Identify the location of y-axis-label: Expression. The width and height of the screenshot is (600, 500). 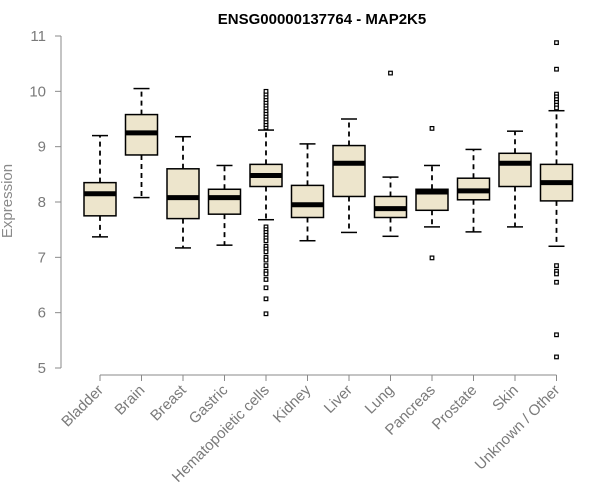
(8, 201).